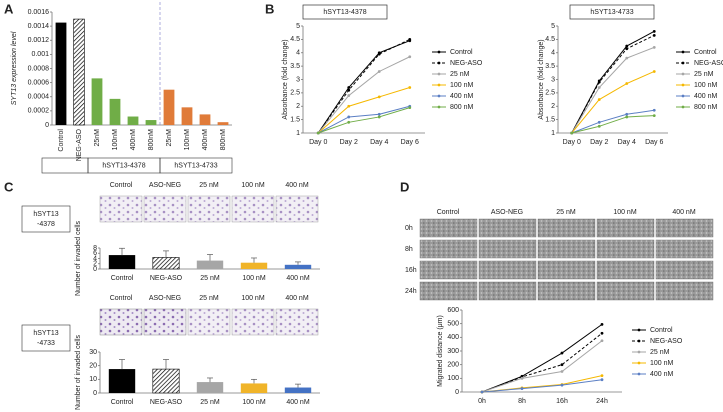 Image resolution: width=723 pixels, height=412 pixels. Describe the element at coordinates (95, 253) in the screenshot. I see `y-tick-label: 6` at that location.